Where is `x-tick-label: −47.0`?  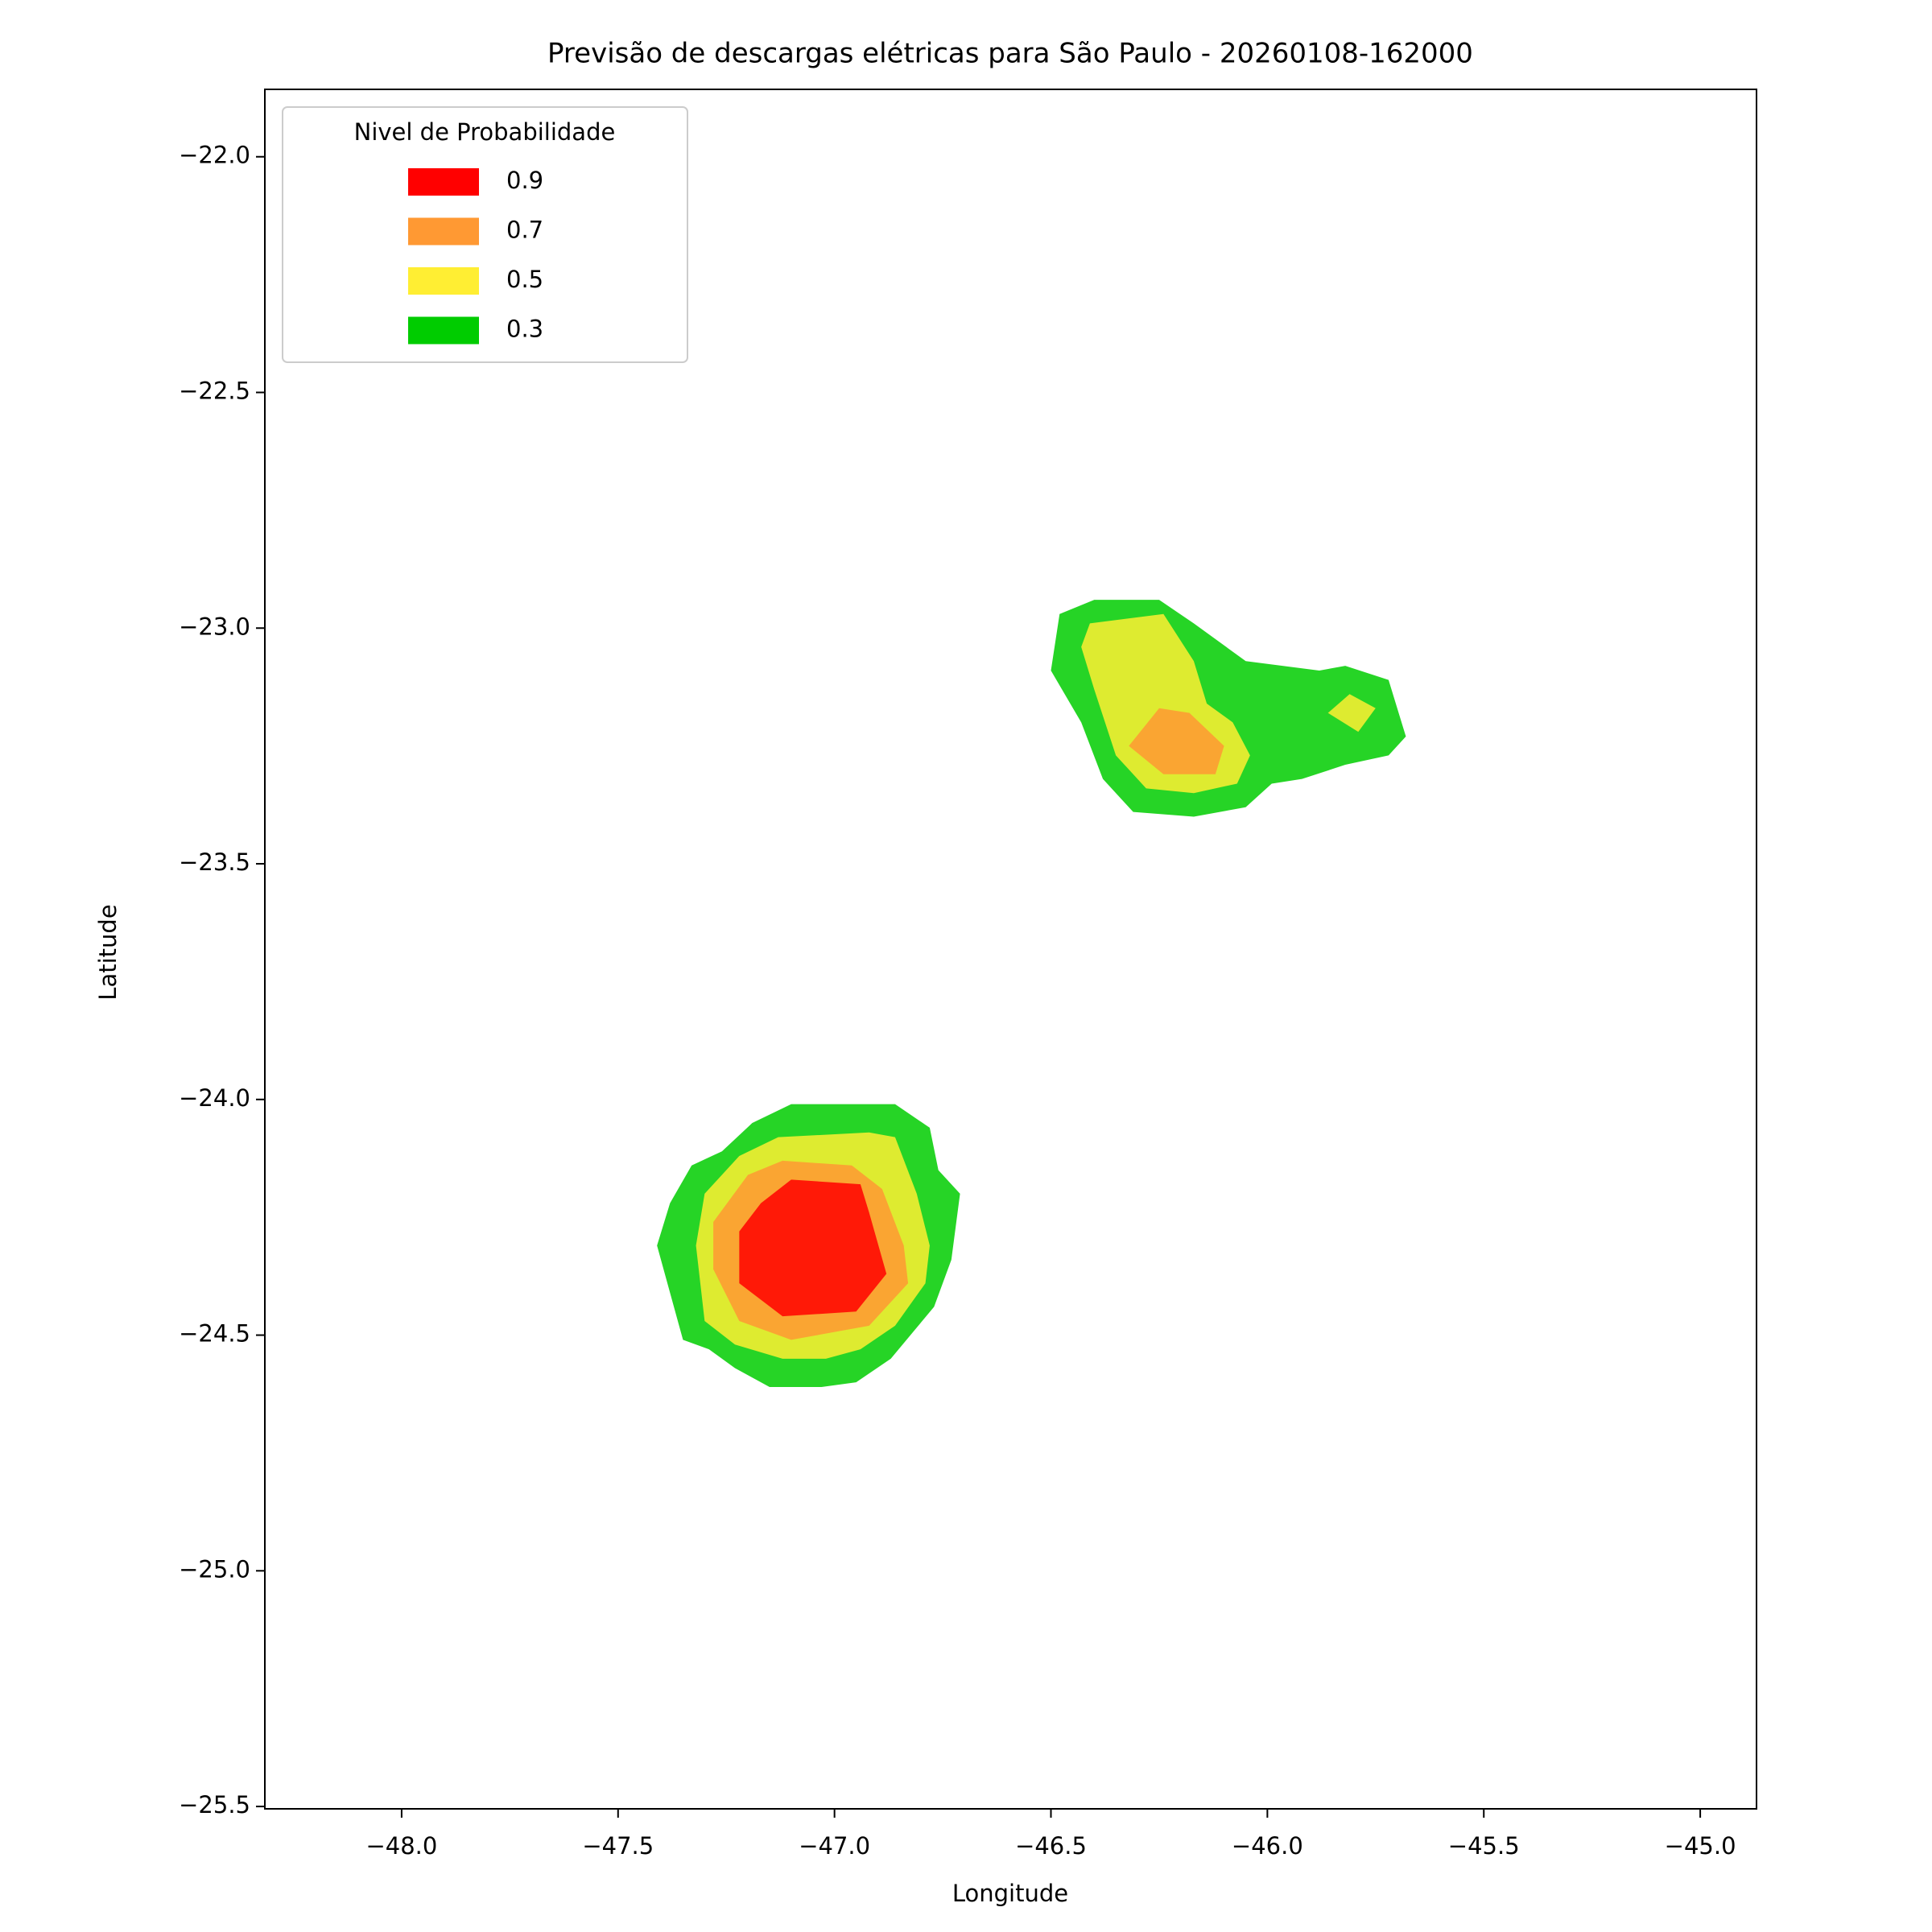 x-tick-label: −47.0 is located at coordinates (834, 1846).